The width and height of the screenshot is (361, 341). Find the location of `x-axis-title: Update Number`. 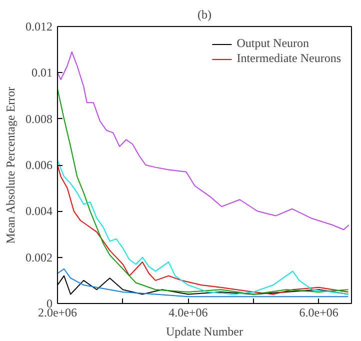

x-axis-title: Update Number is located at coordinates (204, 331).